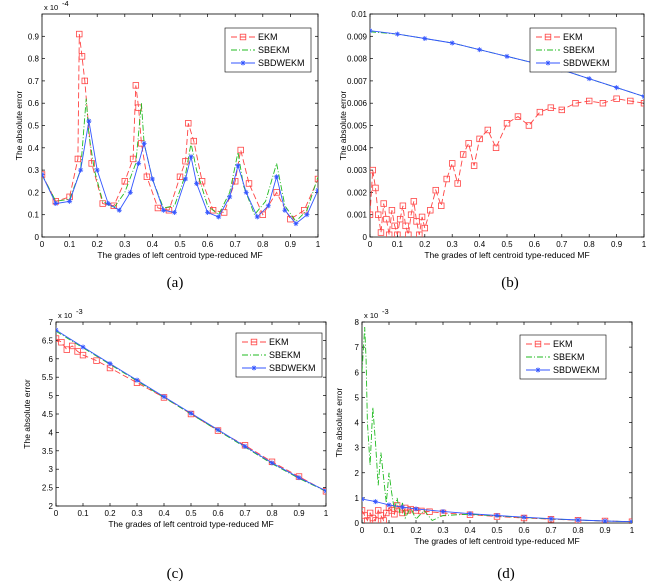 This screenshot has width=660, height=585. Describe the element at coordinates (34, 103) in the screenshot. I see `y-tick-label: 0.6` at that location.